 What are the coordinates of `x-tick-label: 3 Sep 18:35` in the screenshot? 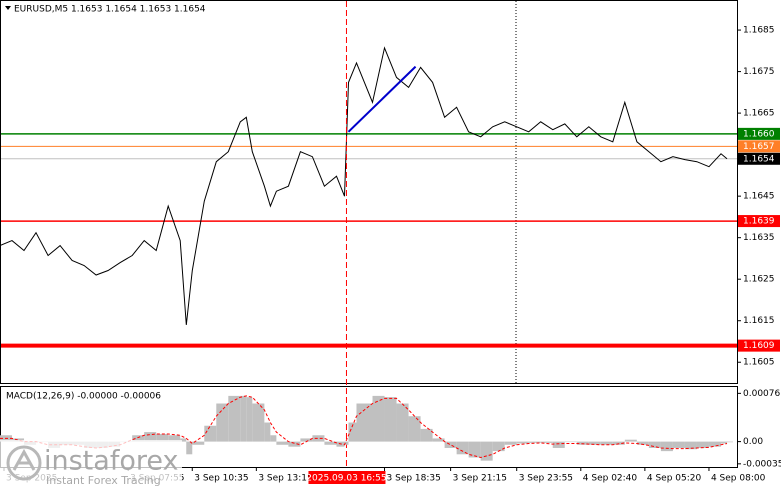 It's located at (414, 479).